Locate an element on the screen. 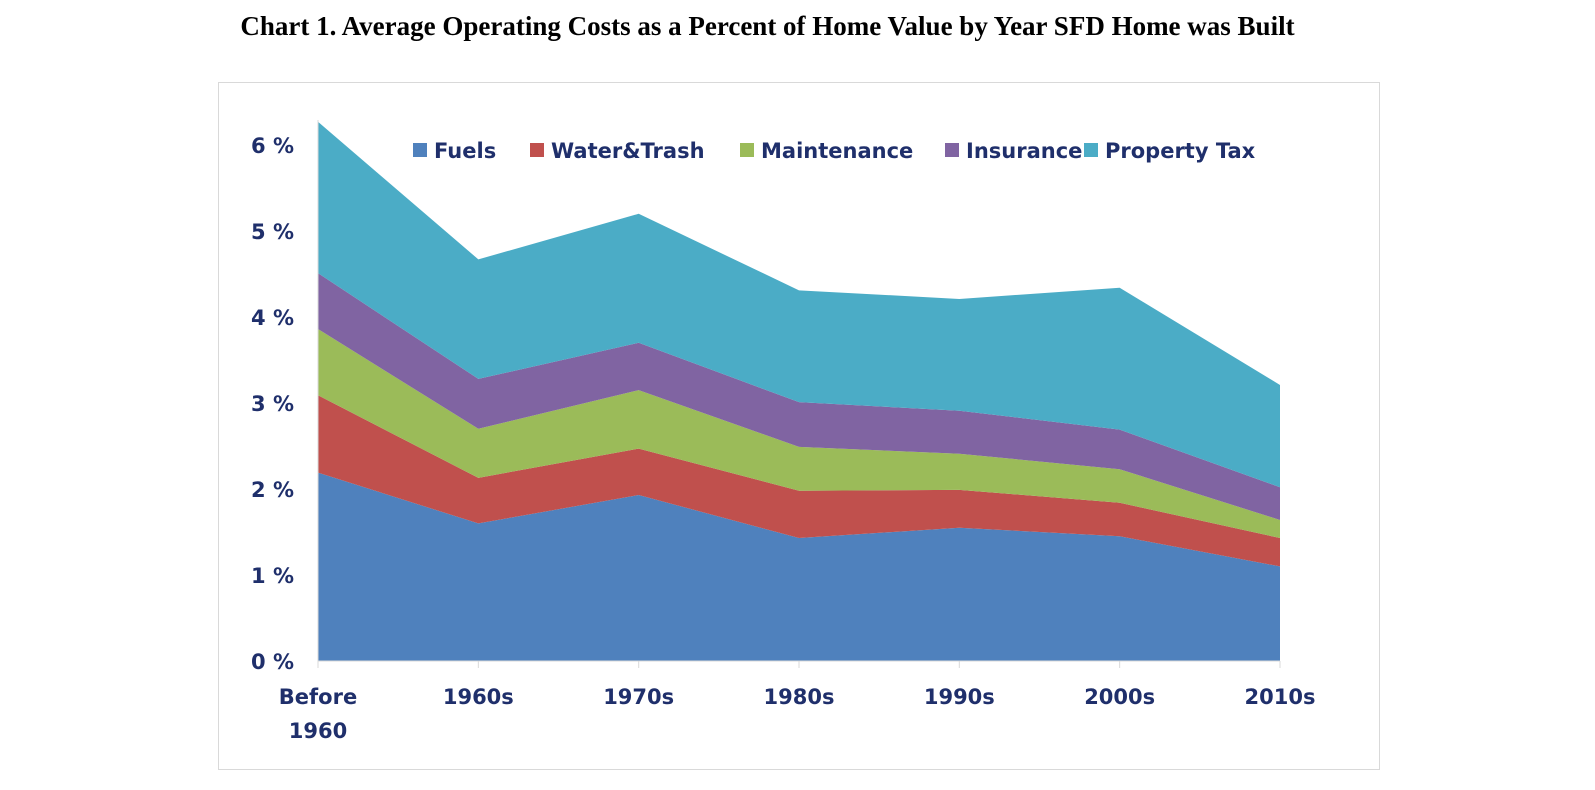  y-tick-label: 1 % is located at coordinates (272, 576).